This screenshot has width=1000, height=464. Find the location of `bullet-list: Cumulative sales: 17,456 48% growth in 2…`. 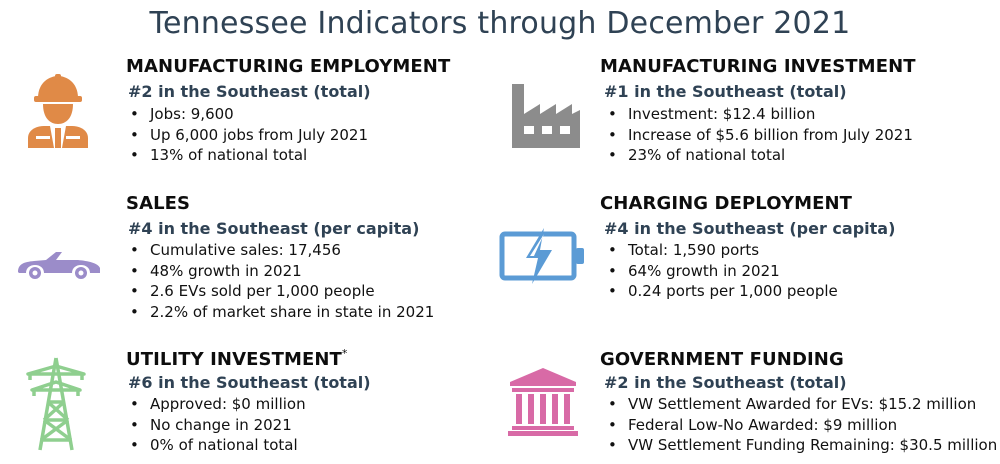

bullet-list: Cumulative sales: 17,456 48% growth in 2… is located at coordinates (280, 281).